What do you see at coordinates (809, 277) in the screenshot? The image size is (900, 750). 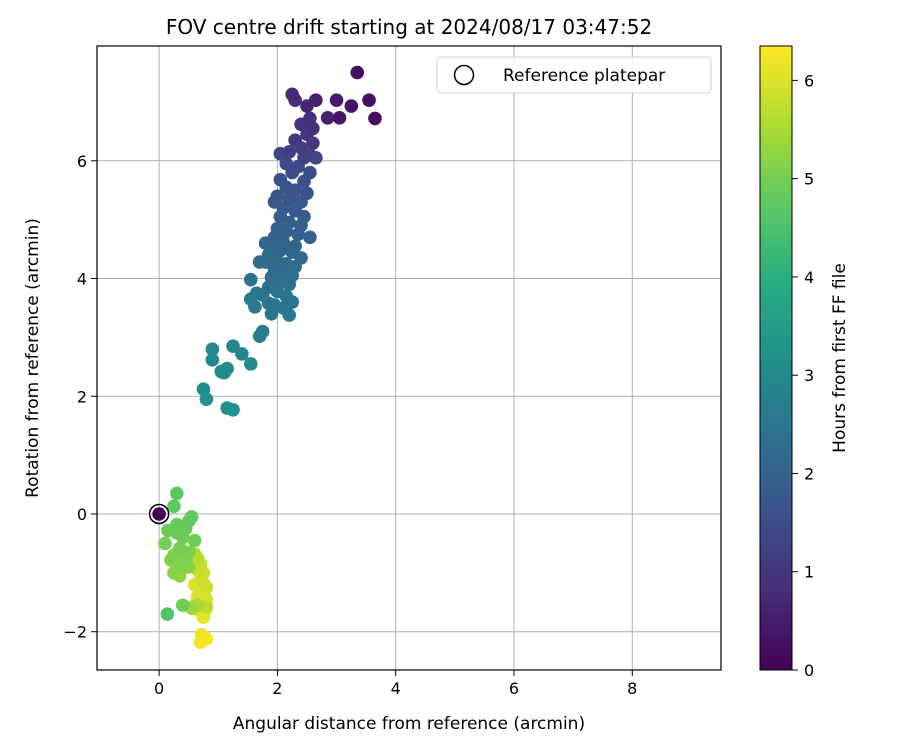 I see `colorbar-tick-label: 4` at bounding box center [809, 277].